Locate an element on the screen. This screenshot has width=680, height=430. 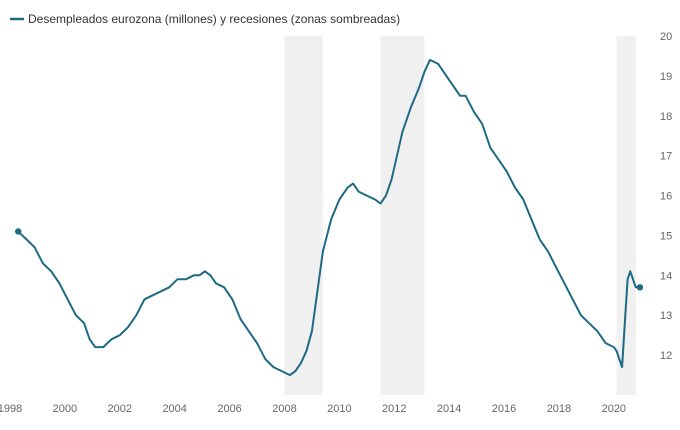
x-tick-label: 2016 is located at coordinates (504, 409).